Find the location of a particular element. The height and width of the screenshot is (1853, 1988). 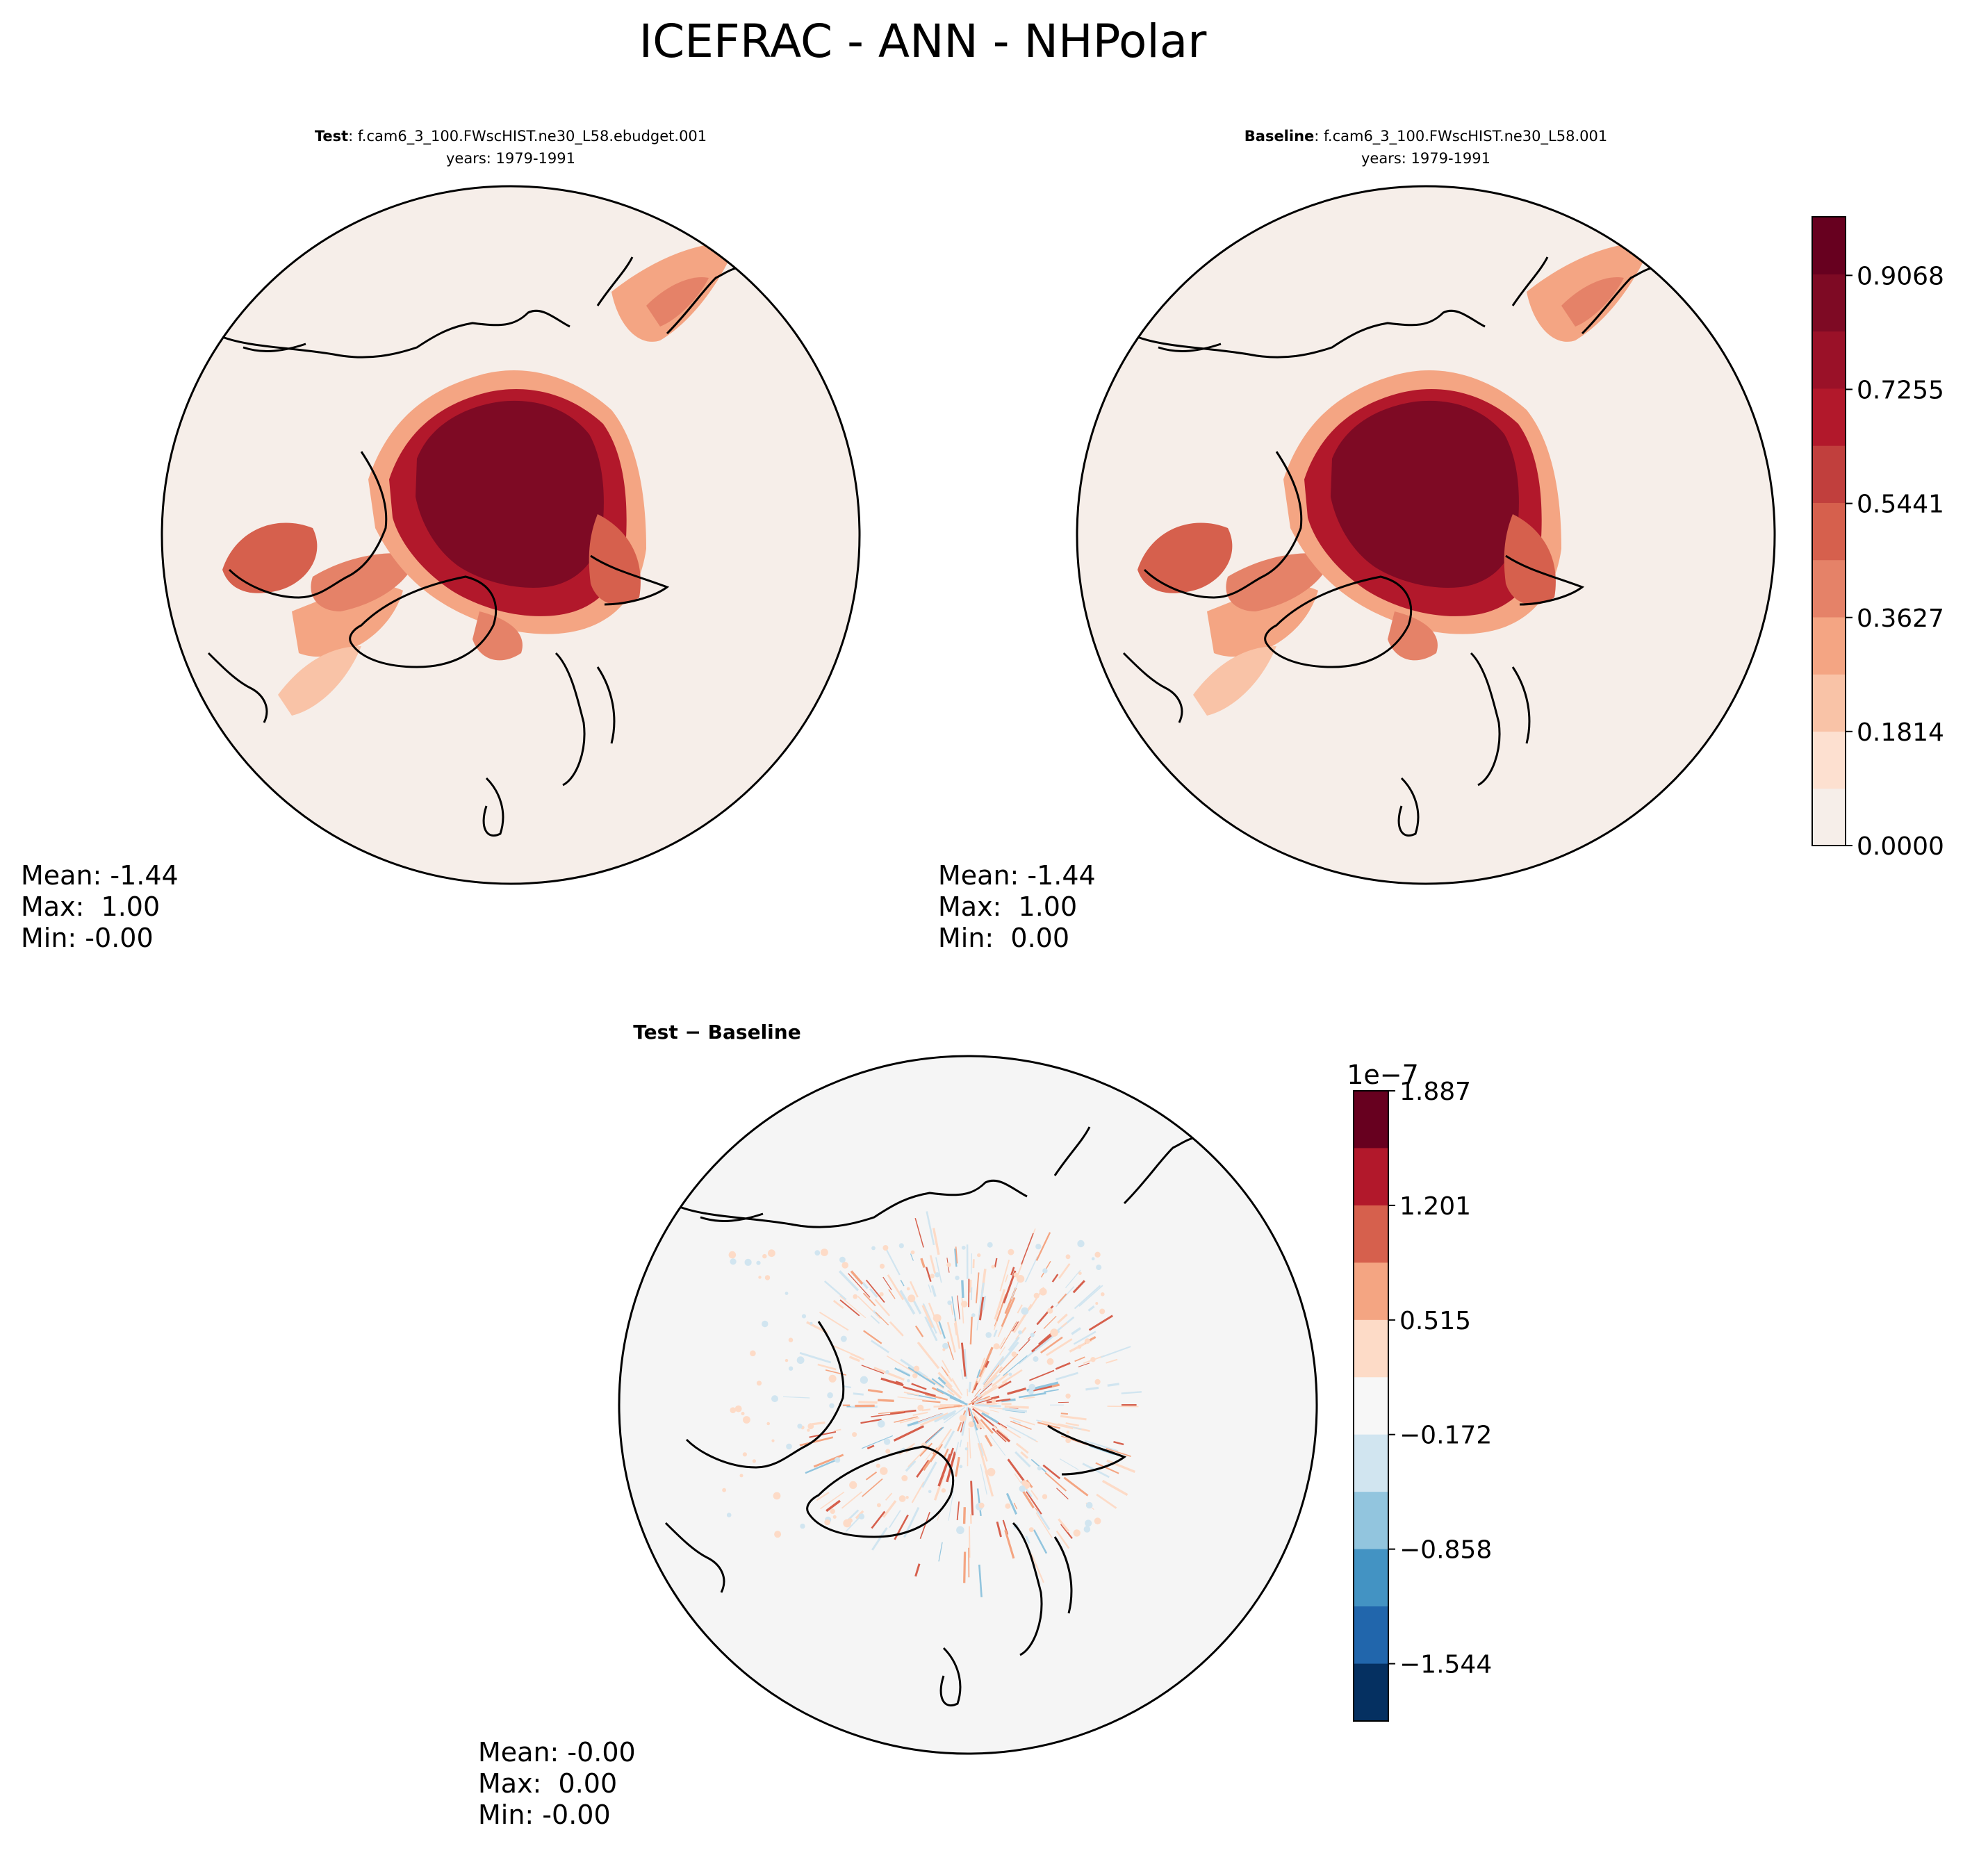

siberia-coast is located at coordinates (396, 334).